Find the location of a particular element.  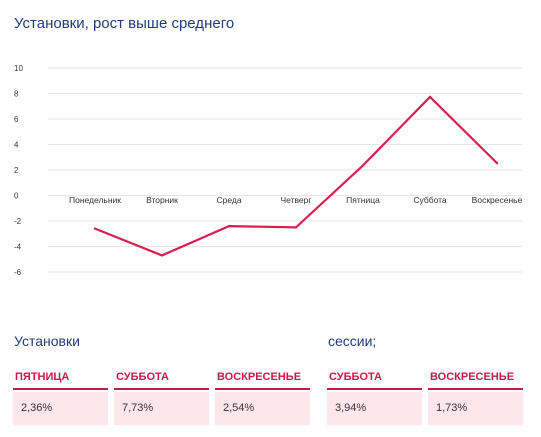

installs-card-sunday: ВОСКРЕСЕНЬЕ 2,54% is located at coordinates (262, 396).